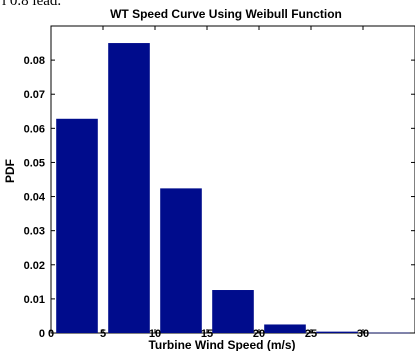  Describe the element at coordinates (51, 334) in the screenshot. I see `x-tick-label: 0` at that location.